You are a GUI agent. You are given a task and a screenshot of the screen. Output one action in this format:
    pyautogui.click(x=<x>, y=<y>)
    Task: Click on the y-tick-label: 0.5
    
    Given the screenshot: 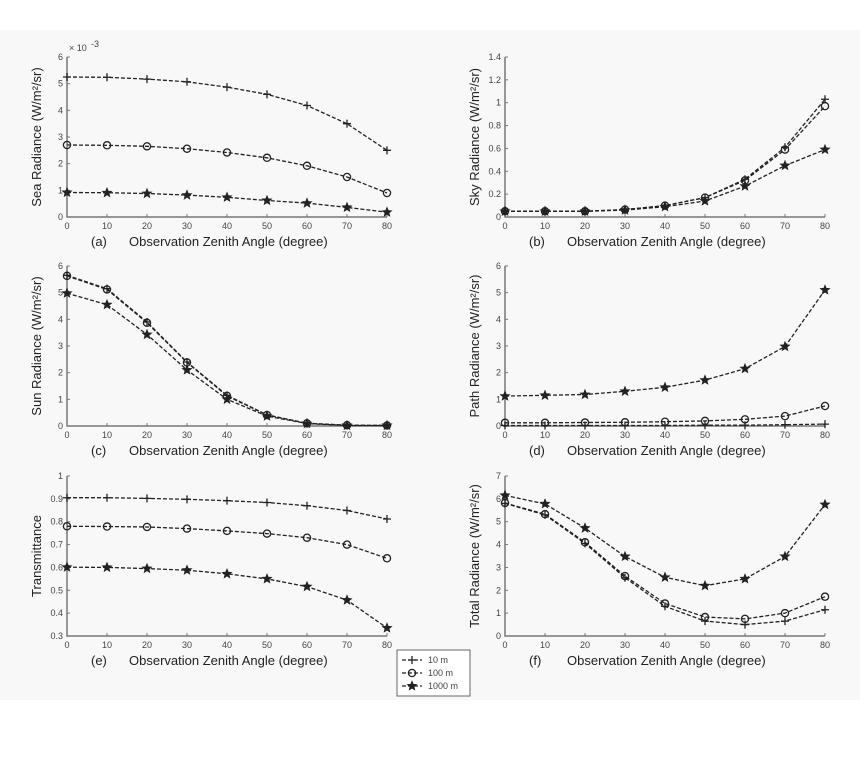 What is the action you would take?
    pyautogui.click(x=56, y=590)
    